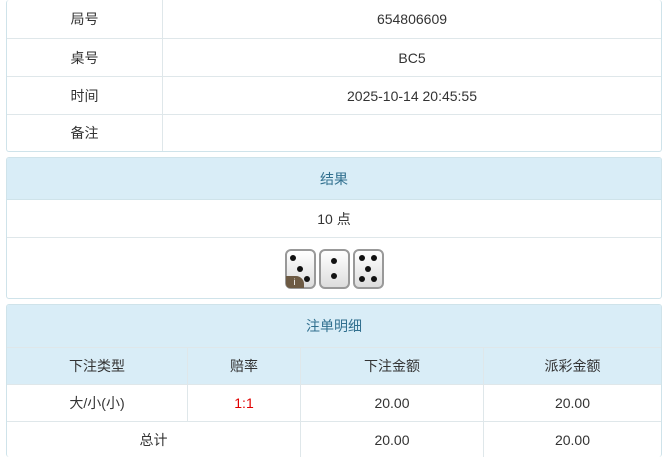  I want to click on info-icon: i, so click(294, 281).